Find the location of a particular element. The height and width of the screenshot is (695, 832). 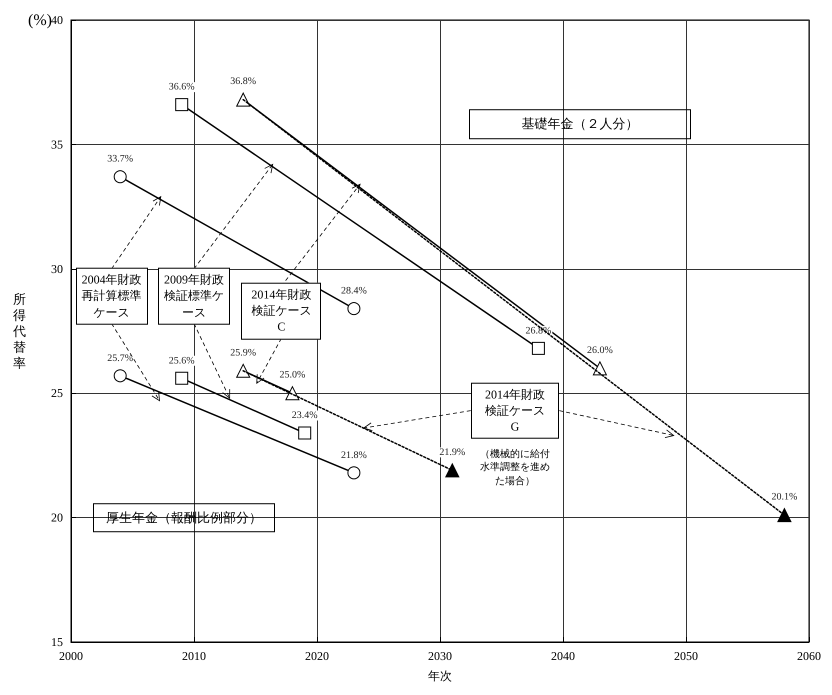

annotation: （機械的に給付水準調整を進めた場合） is located at coordinates (515, 468).